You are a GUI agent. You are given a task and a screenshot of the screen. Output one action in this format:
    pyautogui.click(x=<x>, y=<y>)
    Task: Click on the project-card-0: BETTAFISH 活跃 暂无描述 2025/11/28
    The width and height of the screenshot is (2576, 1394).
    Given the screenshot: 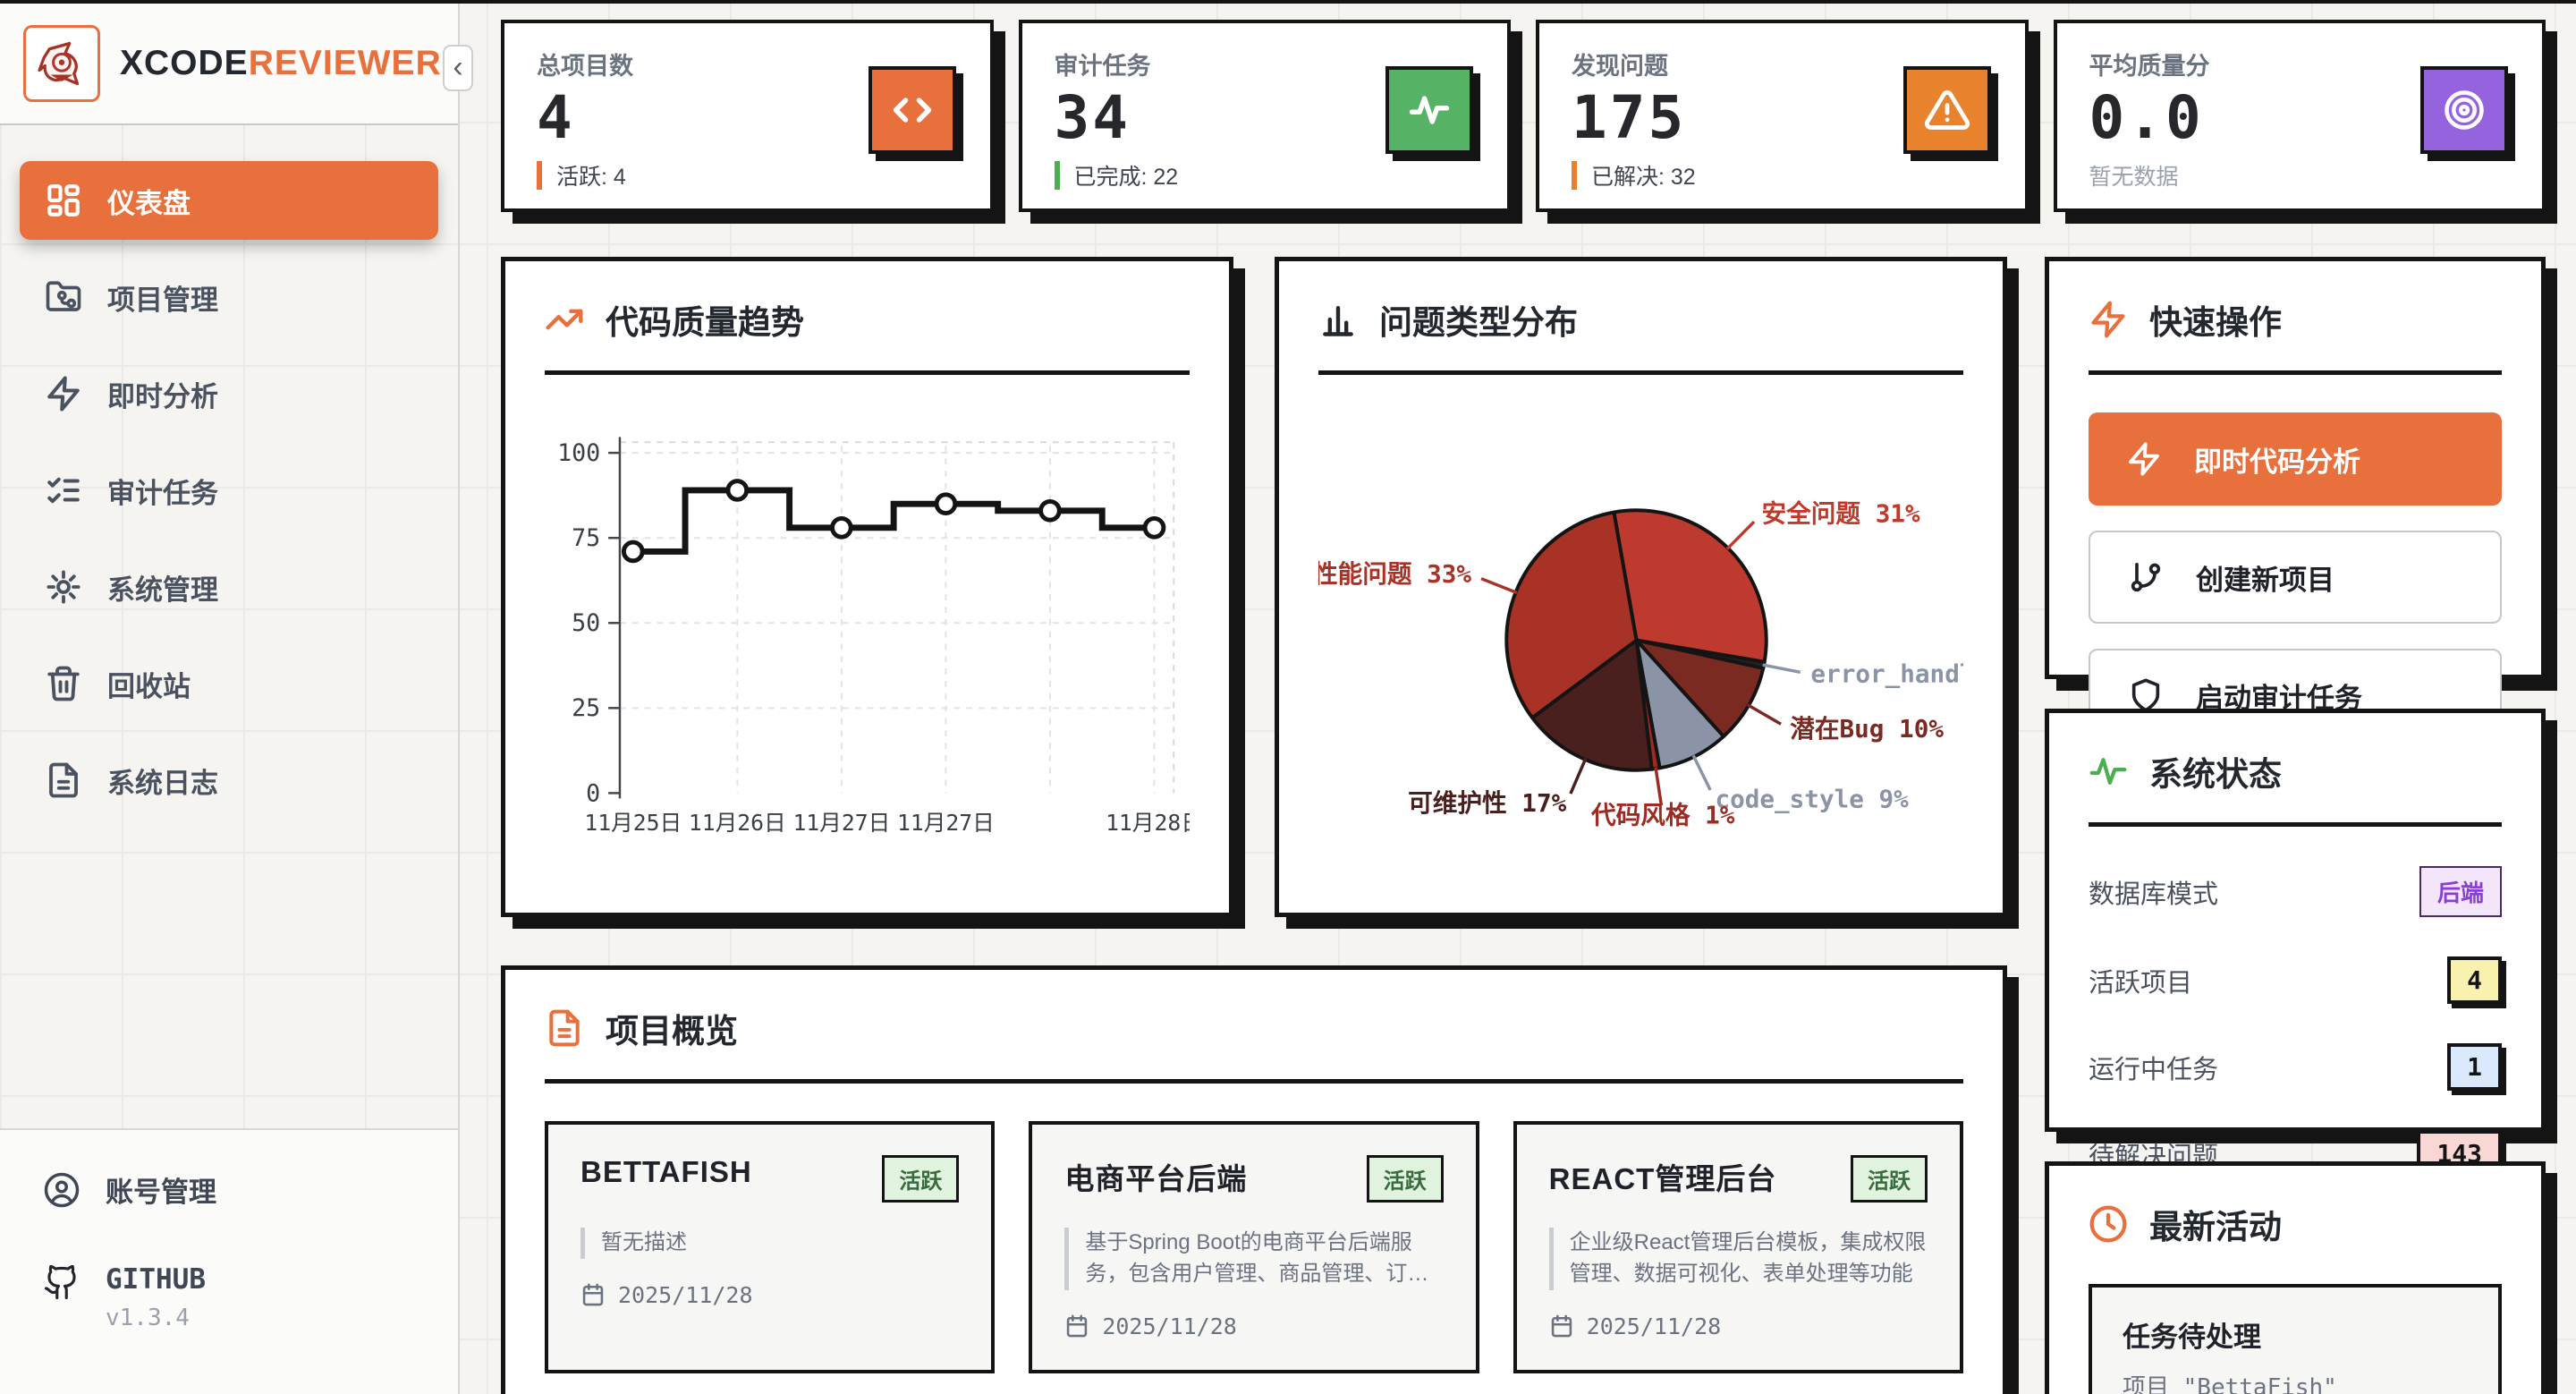 What is the action you would take?
    pyautogui.click(x=770, y=1247)
    